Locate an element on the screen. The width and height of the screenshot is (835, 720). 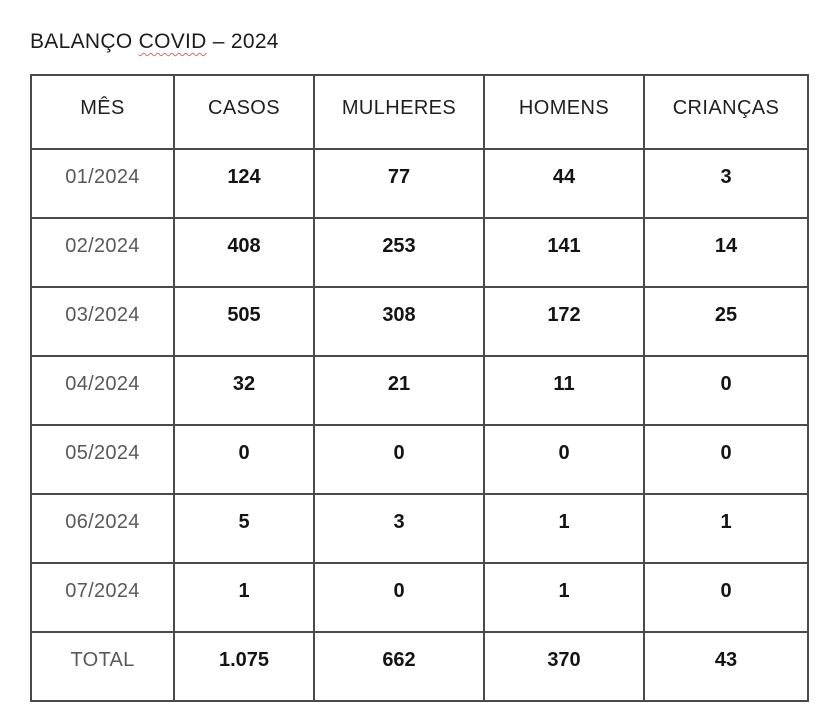
header-row: MÊS CASOS MULHERES HOMENS CRIANÇAS is located at coordinates (419, 112).